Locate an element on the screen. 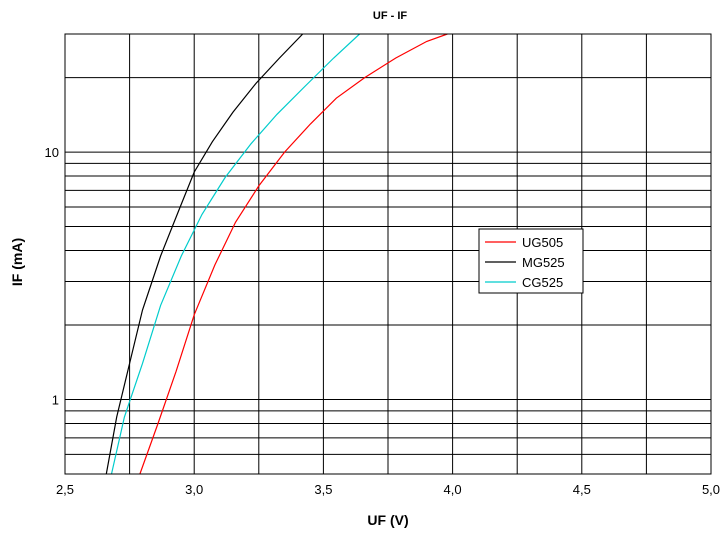 This screenshot has height=533, width=724. y-tick-label: 10 is located at coordinates (52, 152).